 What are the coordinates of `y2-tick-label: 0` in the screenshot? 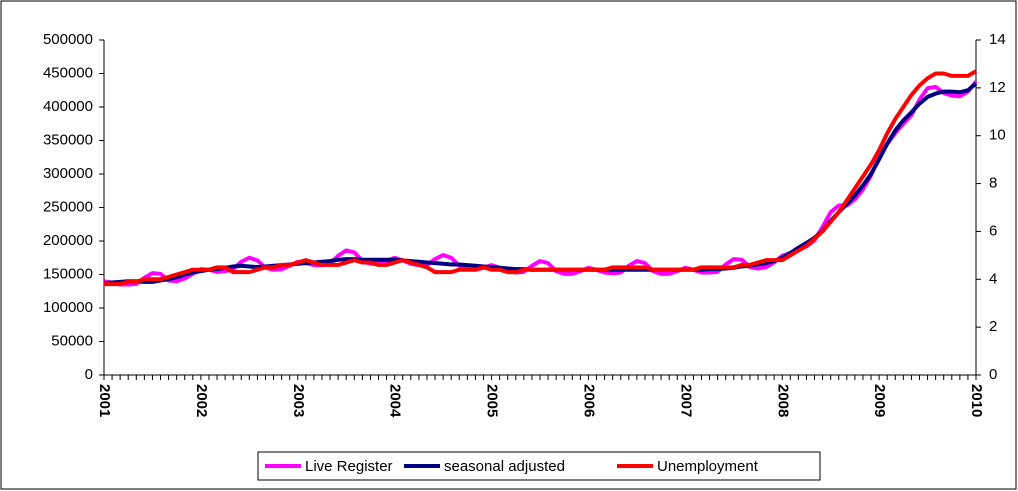 It's located at (993, 374).